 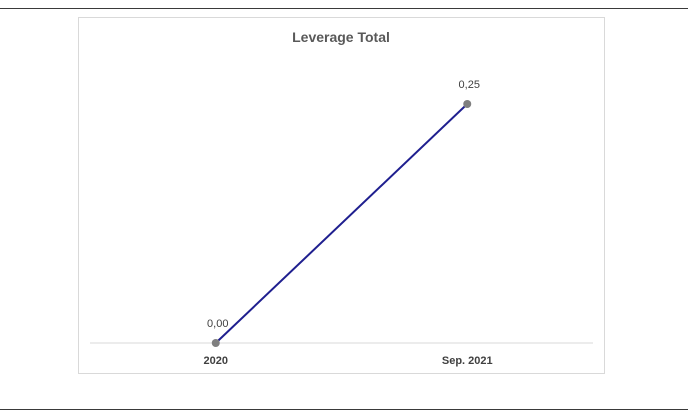 What do you see at coordinates (216, 361) in the screenshot?
I see `x-tick-label: 2020` at bounding box center [216, 361].